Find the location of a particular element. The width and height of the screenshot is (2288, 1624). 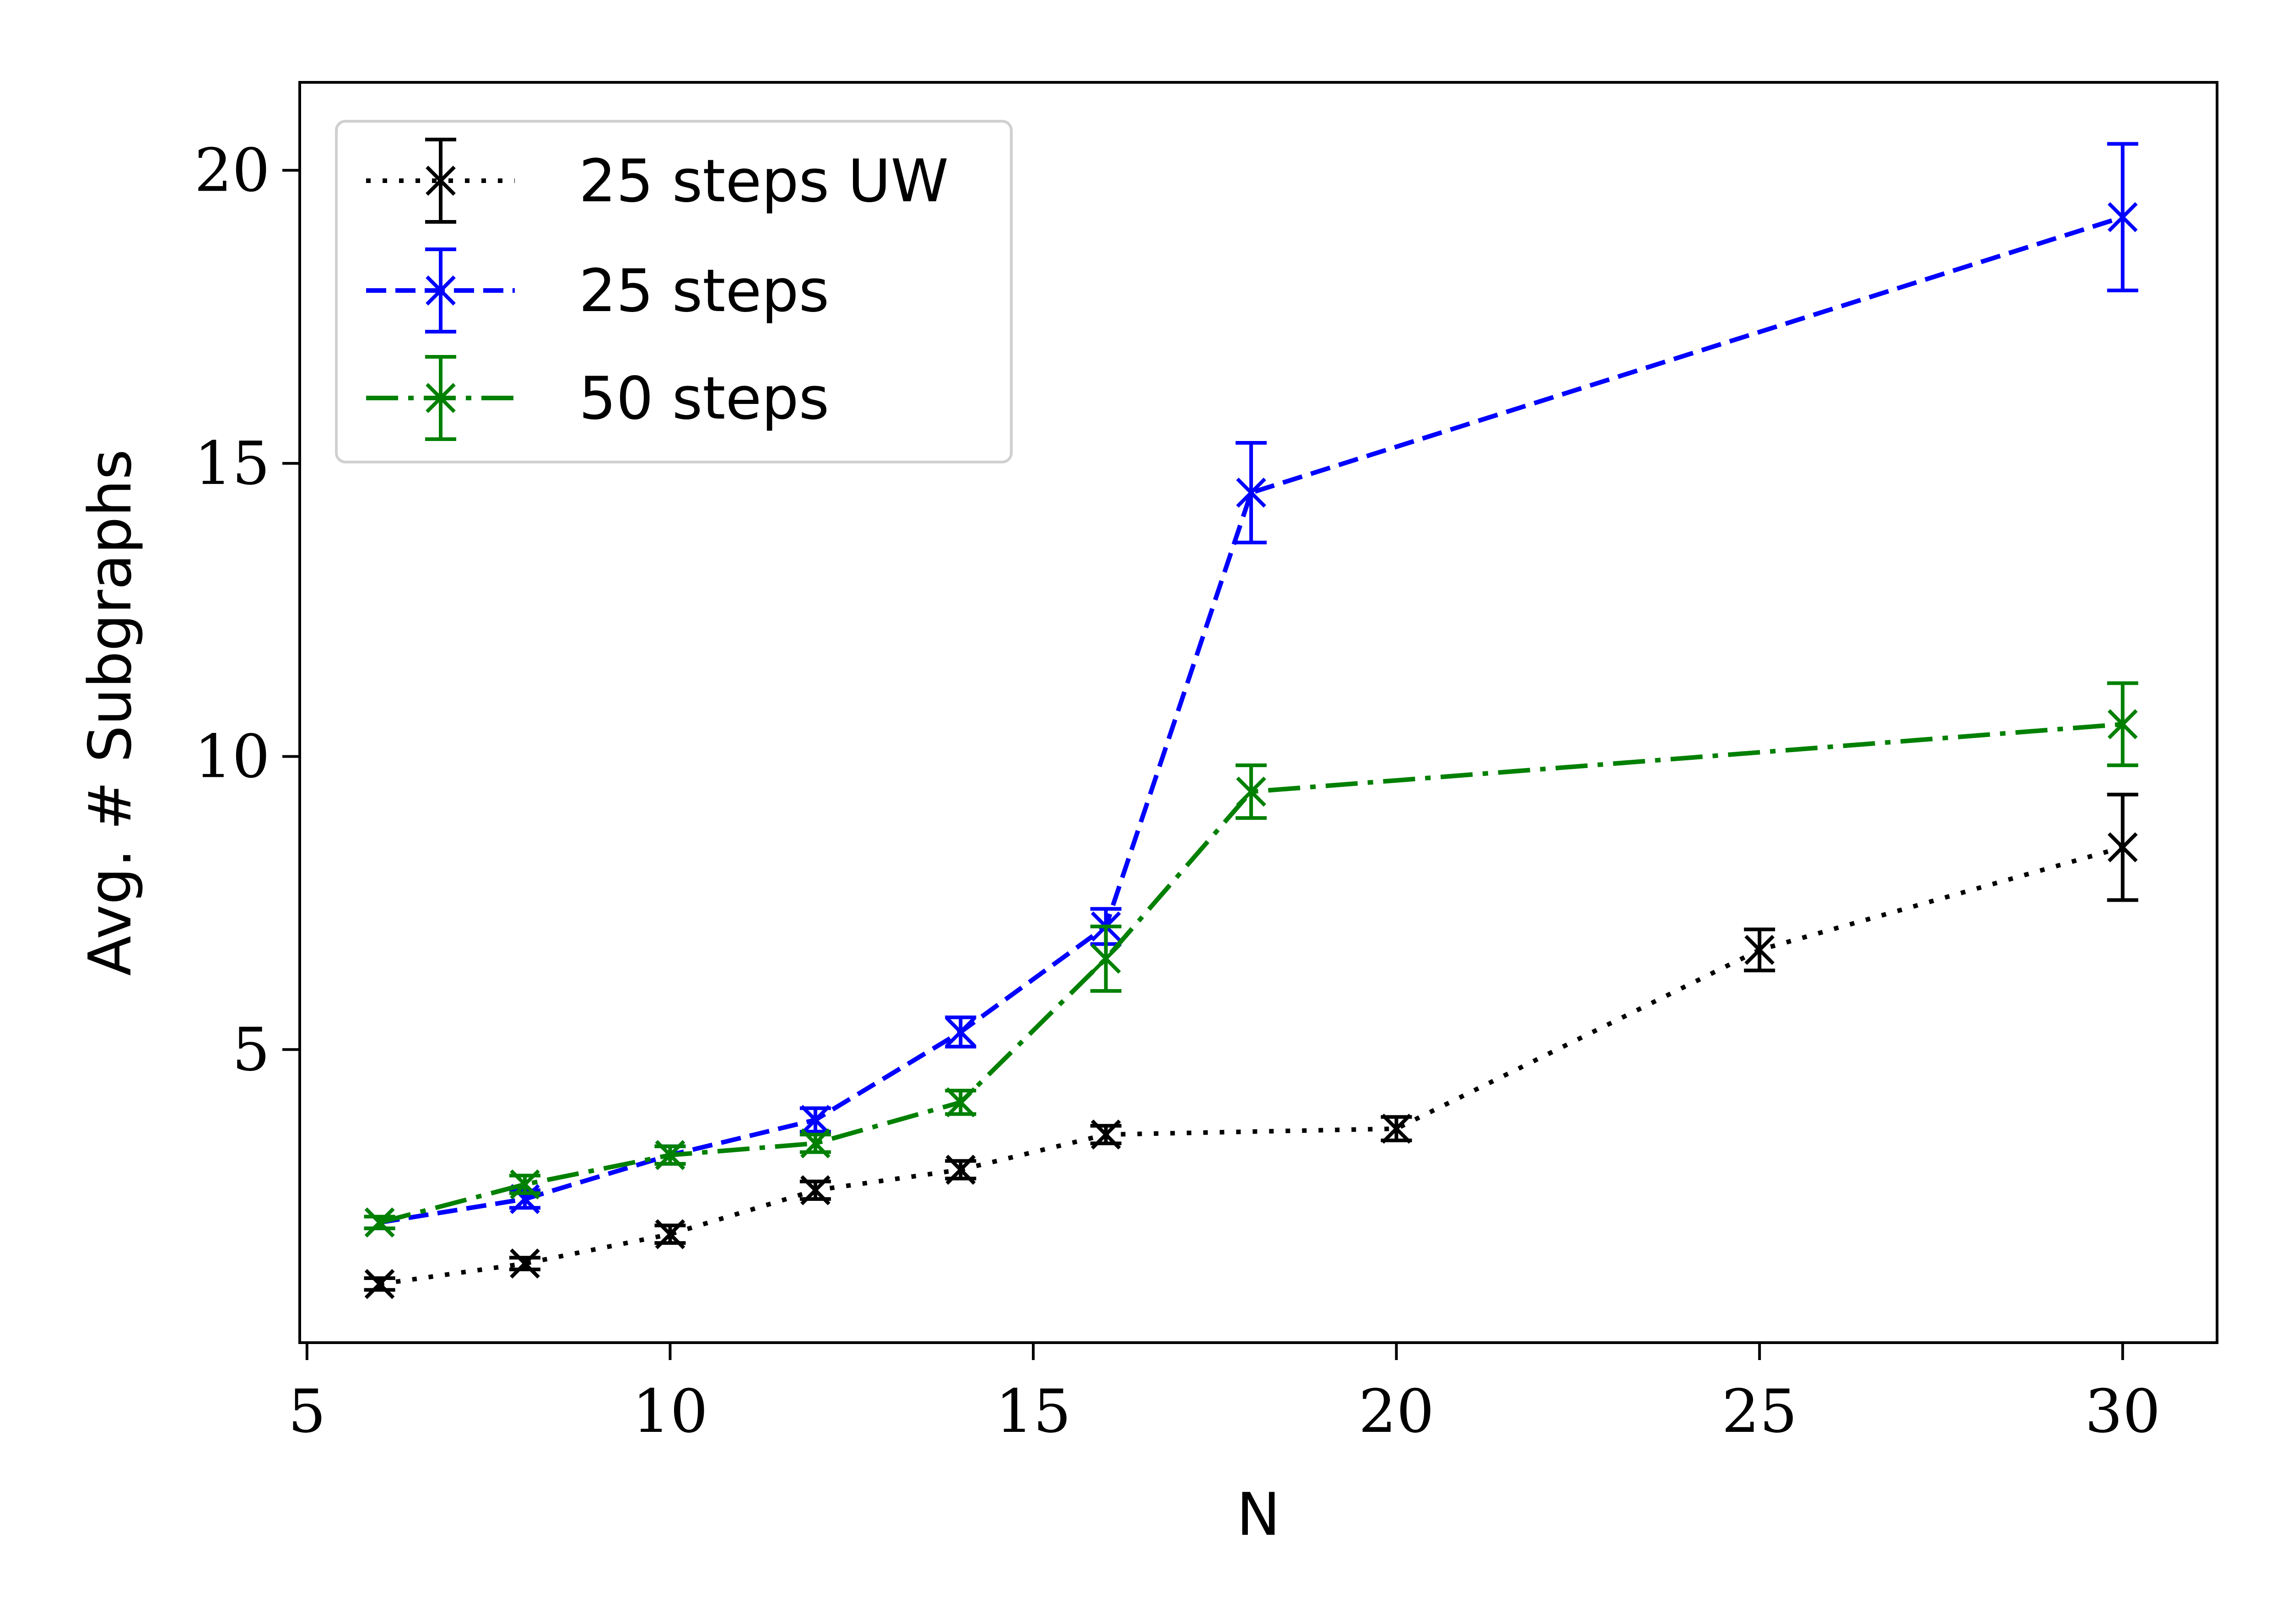

legend-swatch-25-steps-uw is located at coordinates (441, 181).